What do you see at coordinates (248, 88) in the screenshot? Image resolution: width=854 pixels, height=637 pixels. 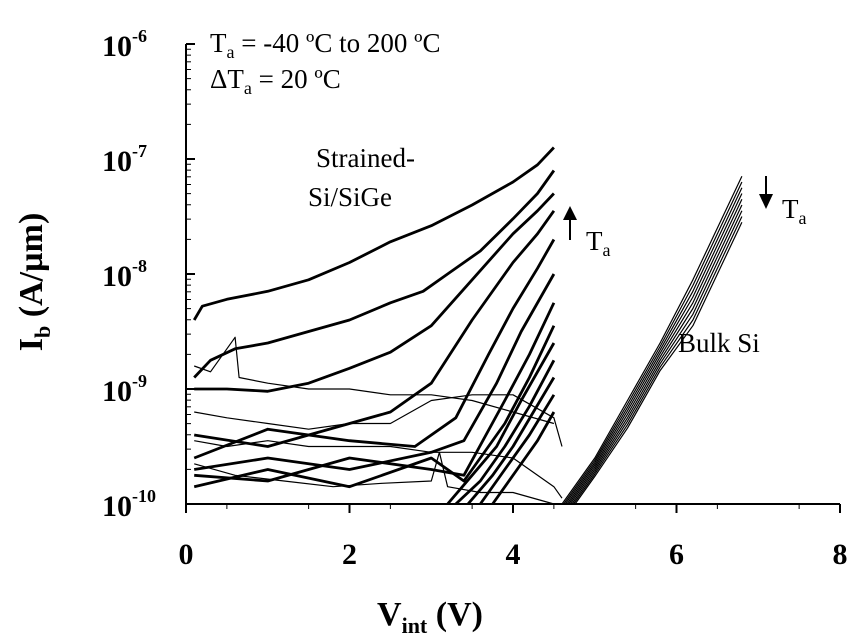 I see `anno-temp-step-sub: a` at bounding box center [248, 88].